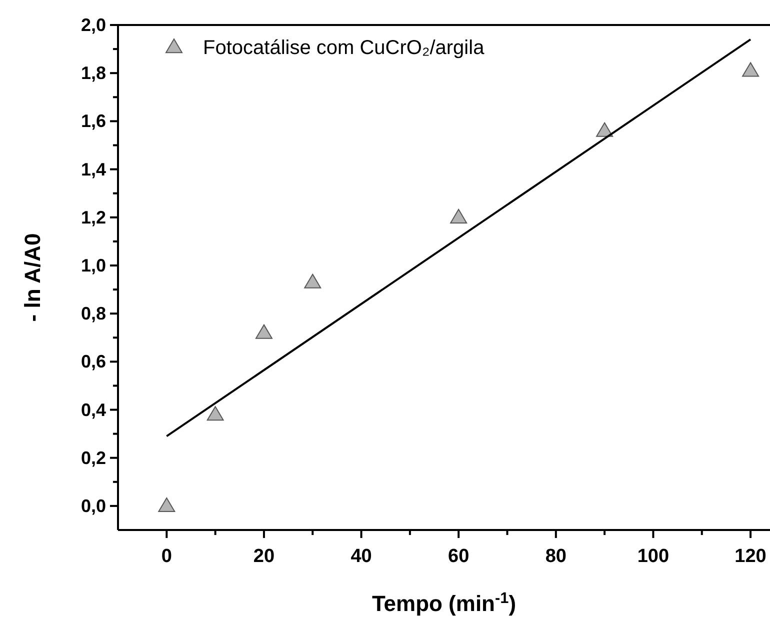 The width and height of the screenshot is (770, 623). What do you see at coordinates (361, 556) in the screenshot?
I see `x-tick-label: 40` at bounding box center [361, 556].